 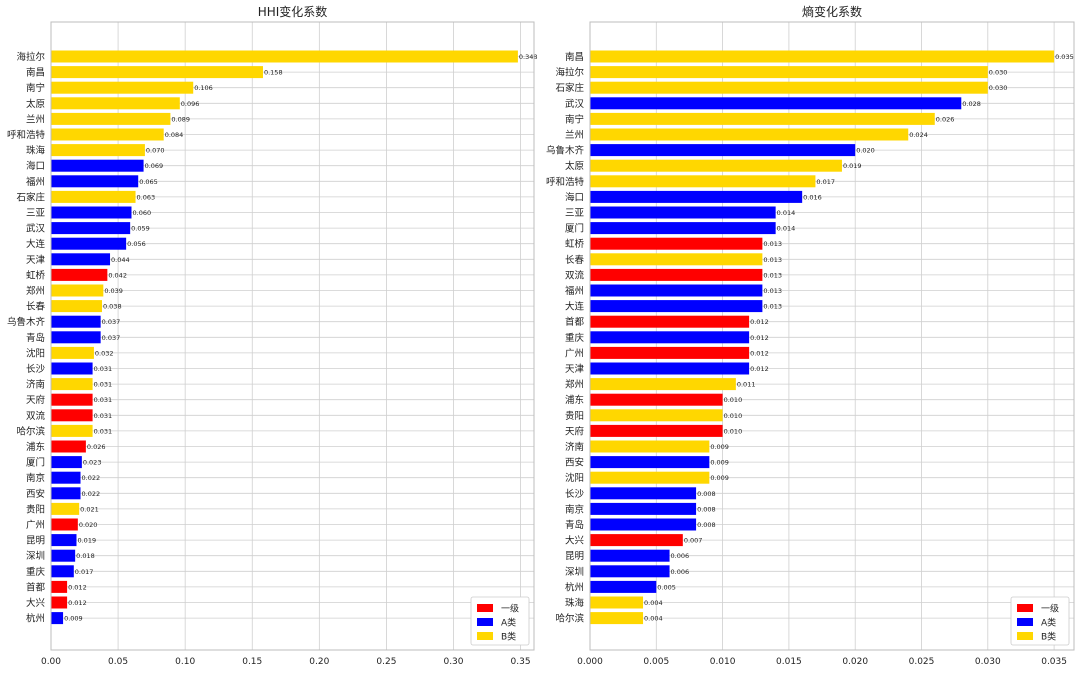 What do you see at coordinates (922, 662) in the screenshot?
I see `x-tick-label: 0.025` at bounding box center [922, 662].